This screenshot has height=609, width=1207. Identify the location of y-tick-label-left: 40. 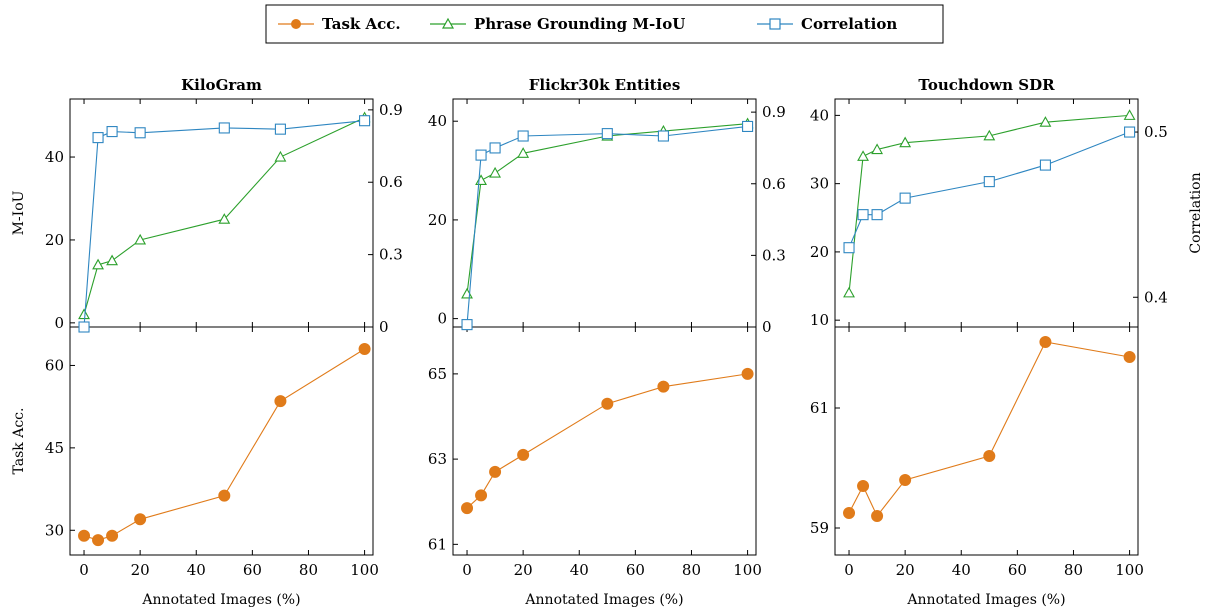
(819, 115).